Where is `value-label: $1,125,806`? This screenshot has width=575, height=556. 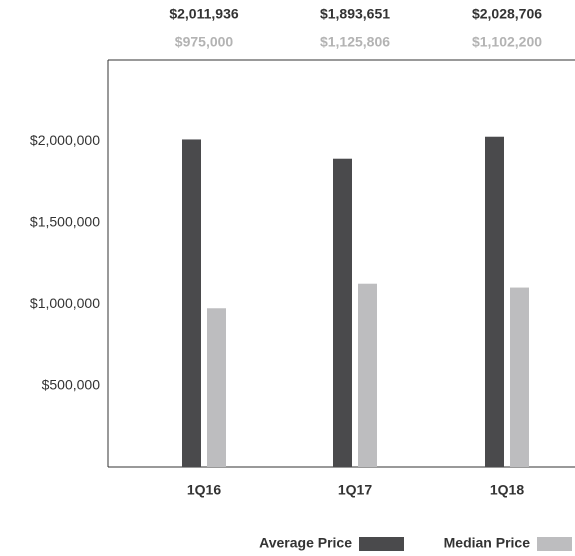
value-label: $1,125,806 is located at coordinates (355, 42).